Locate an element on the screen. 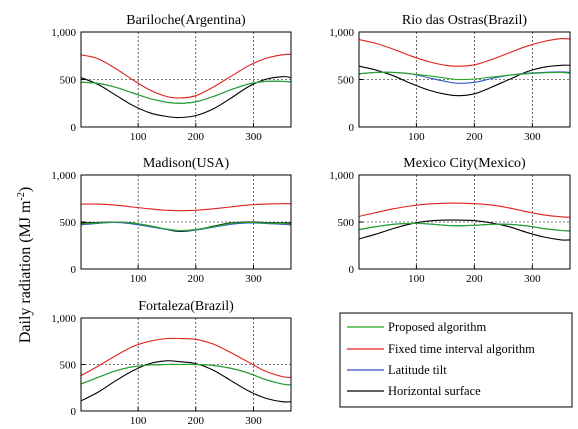 This screenshot has width=578, height=429. panel-title: Bariloche(Argentina) is located at coordinates (186, 20).